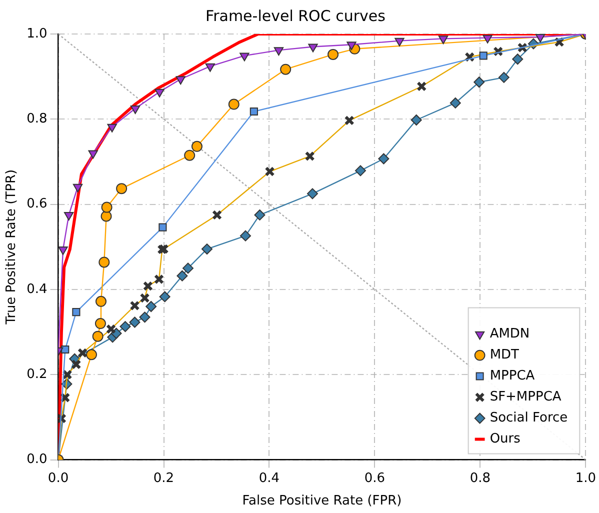 The image size is (599, 513). I want to click on x-axis-title: False Positive Rate (FPR), so click(322, 501).